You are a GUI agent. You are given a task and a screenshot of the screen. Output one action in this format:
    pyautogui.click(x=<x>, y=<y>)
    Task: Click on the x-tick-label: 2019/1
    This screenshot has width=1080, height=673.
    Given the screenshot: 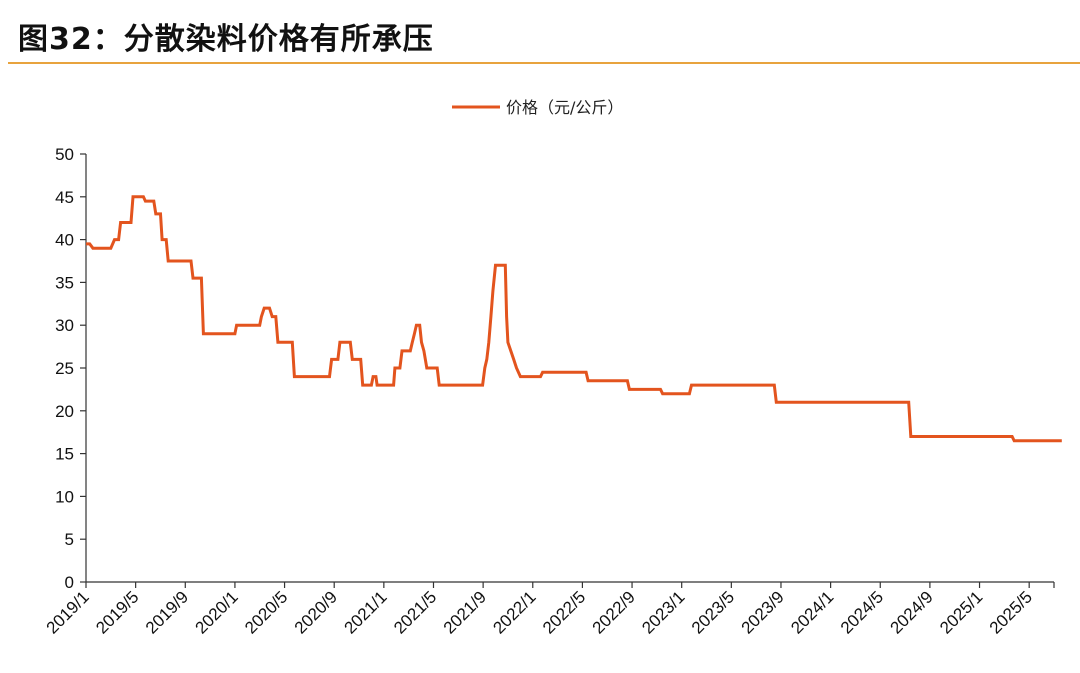 What is the action you would take?
    pyautogui.click(x=68, y=612)
    